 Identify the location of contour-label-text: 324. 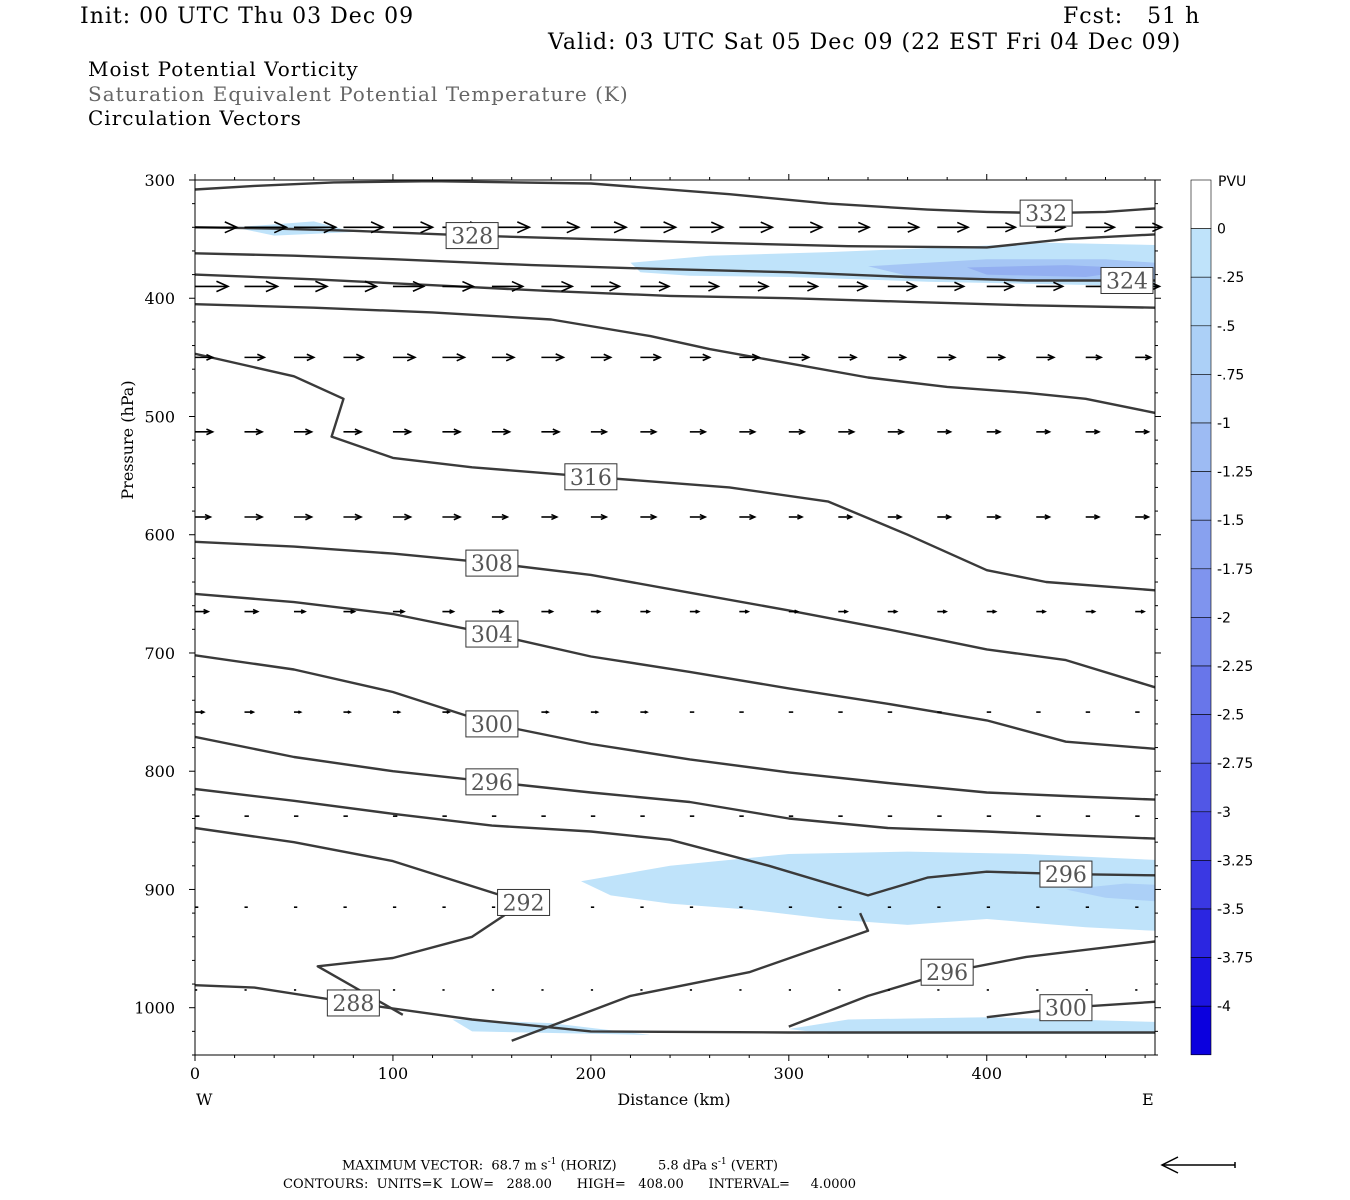
(1127, 282).